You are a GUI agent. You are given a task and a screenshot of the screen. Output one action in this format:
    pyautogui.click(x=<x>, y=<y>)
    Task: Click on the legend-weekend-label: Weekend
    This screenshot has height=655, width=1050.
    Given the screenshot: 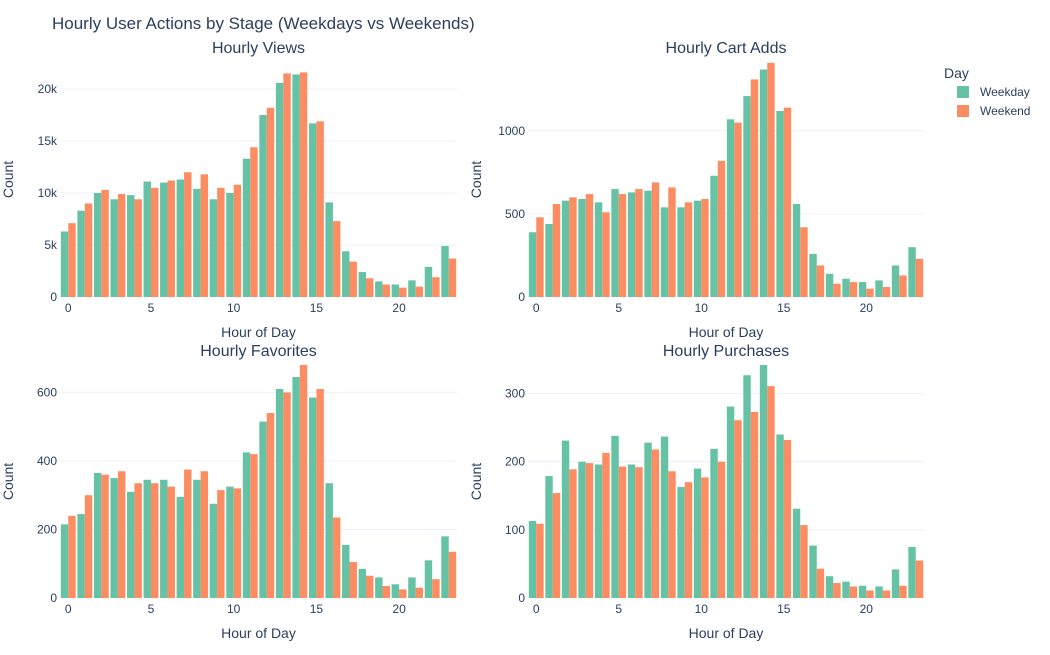 What is the action you would take?
    pyautogui.click(x=1005, y=111)
    